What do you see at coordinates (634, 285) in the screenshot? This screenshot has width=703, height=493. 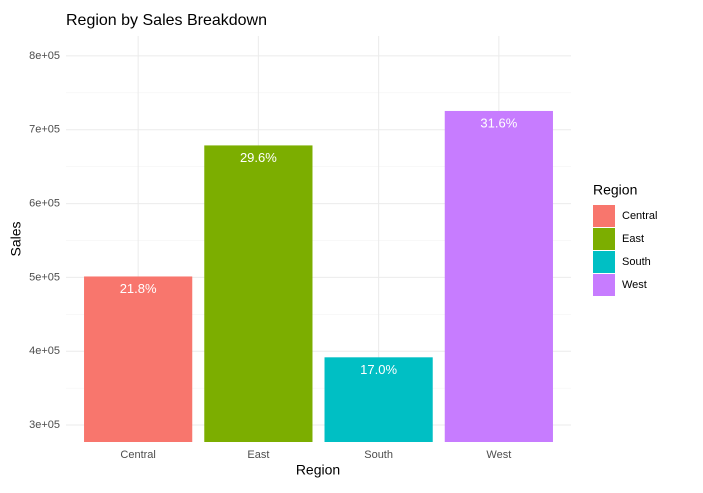 I see `legend-label: West` at bounding box center [634, 285].